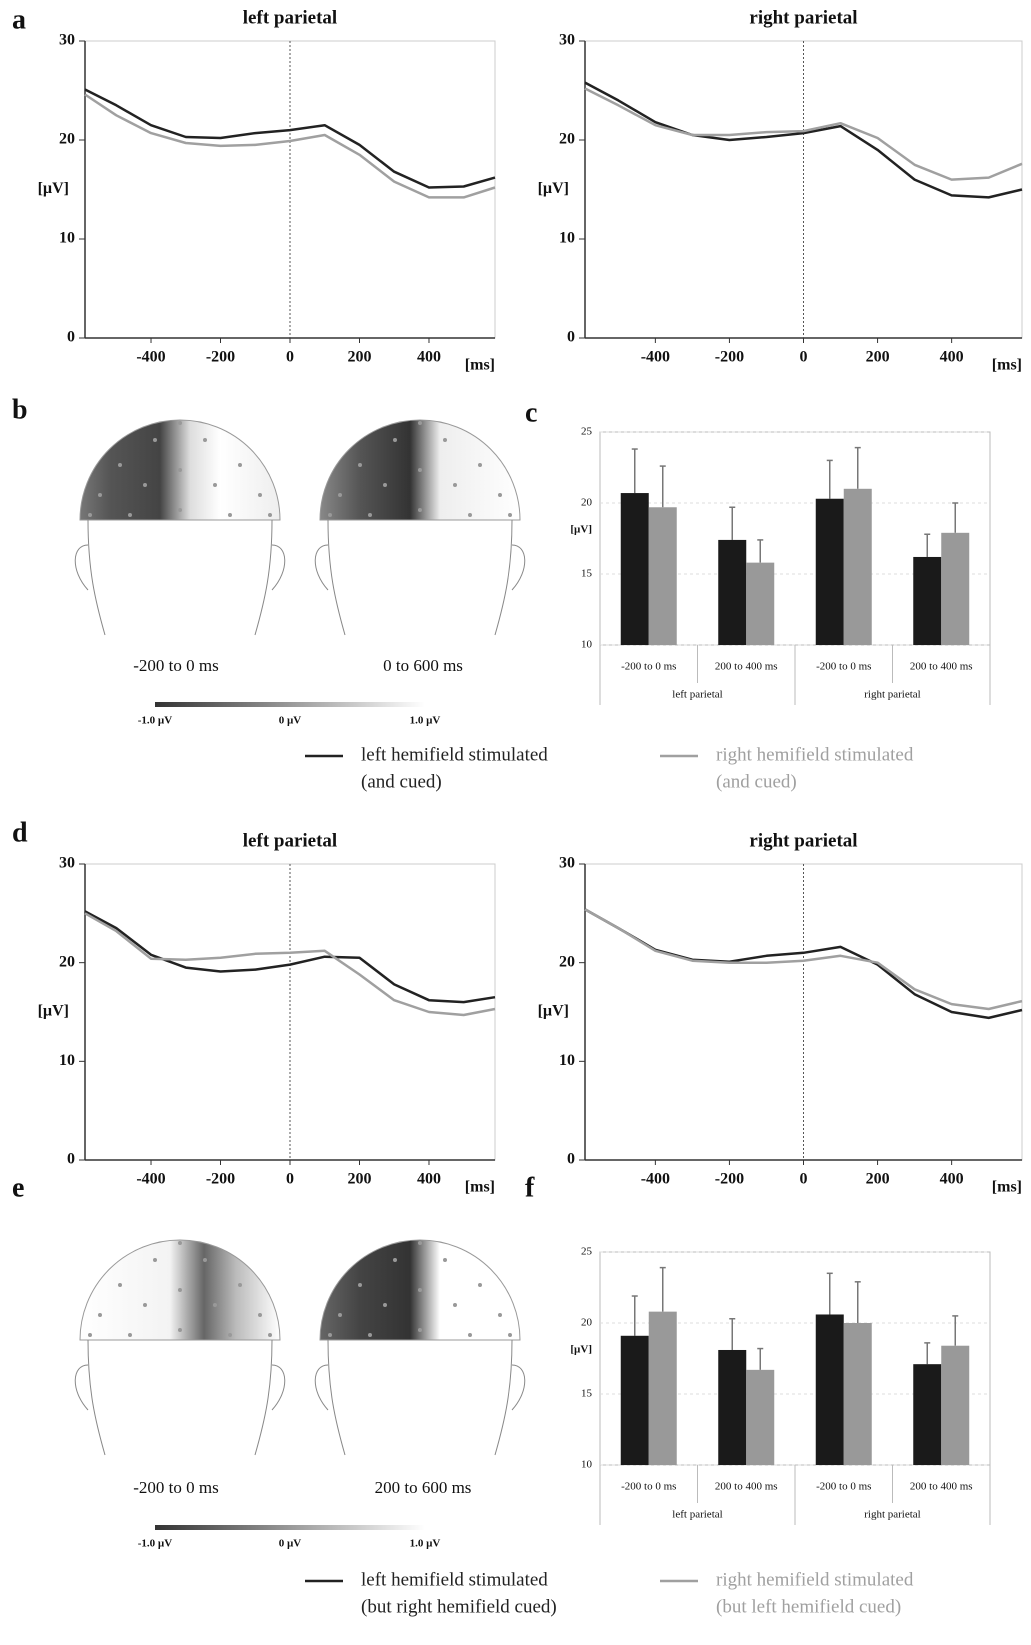 The image size is (1031, 1645). Describe the element at coordinates (531, 412) in the screenshot. I see `panel-letter: c` at that location.